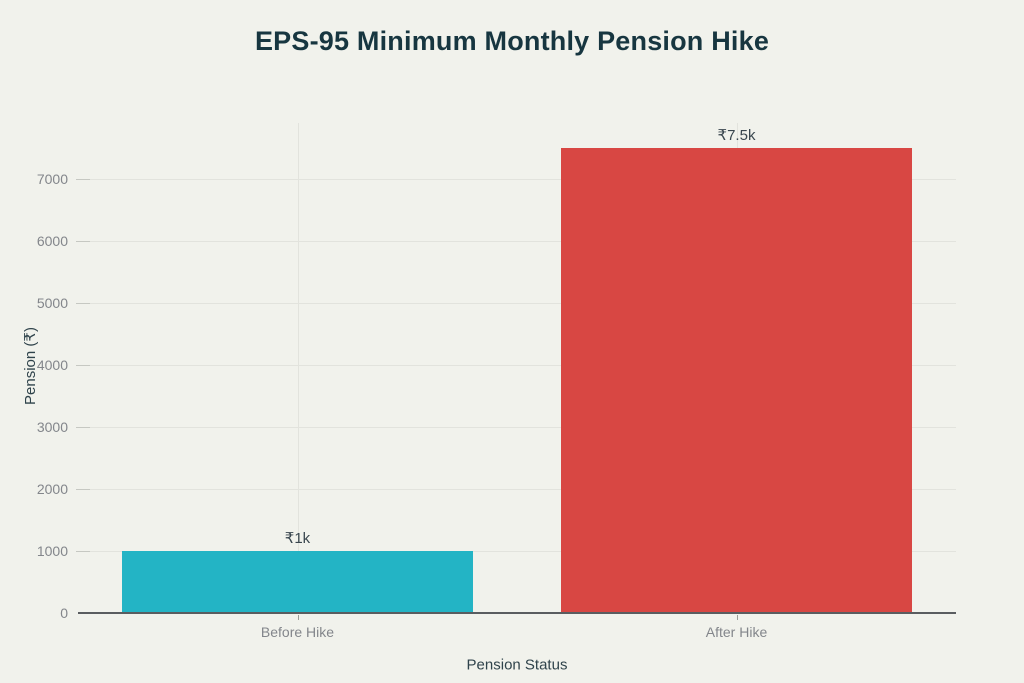 Image resolution: width=1024 pixels, height=683 pixels. I want to click on x-tick-label-after-hike: After Hike, so click(736, 632).